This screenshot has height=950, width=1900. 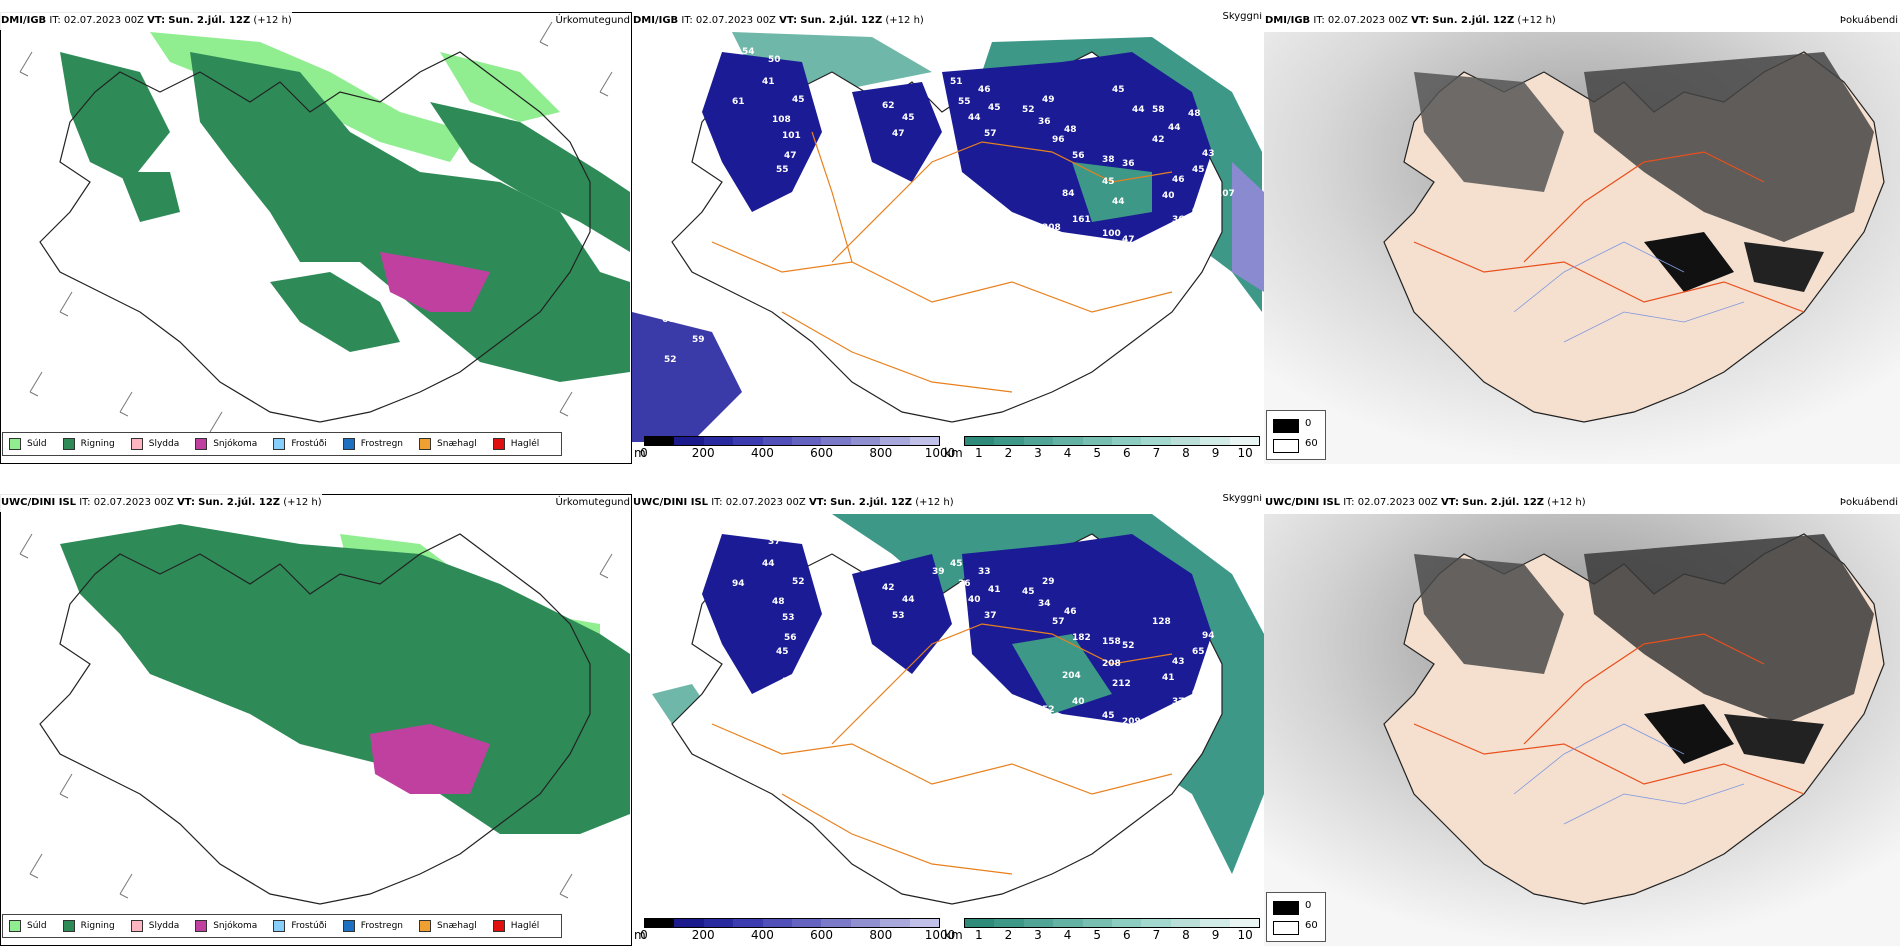 What do you see at coordinates (1210, 210) in the screenshot?
I see `cloud-base-value: 96` at bounding box center [1210, 210].